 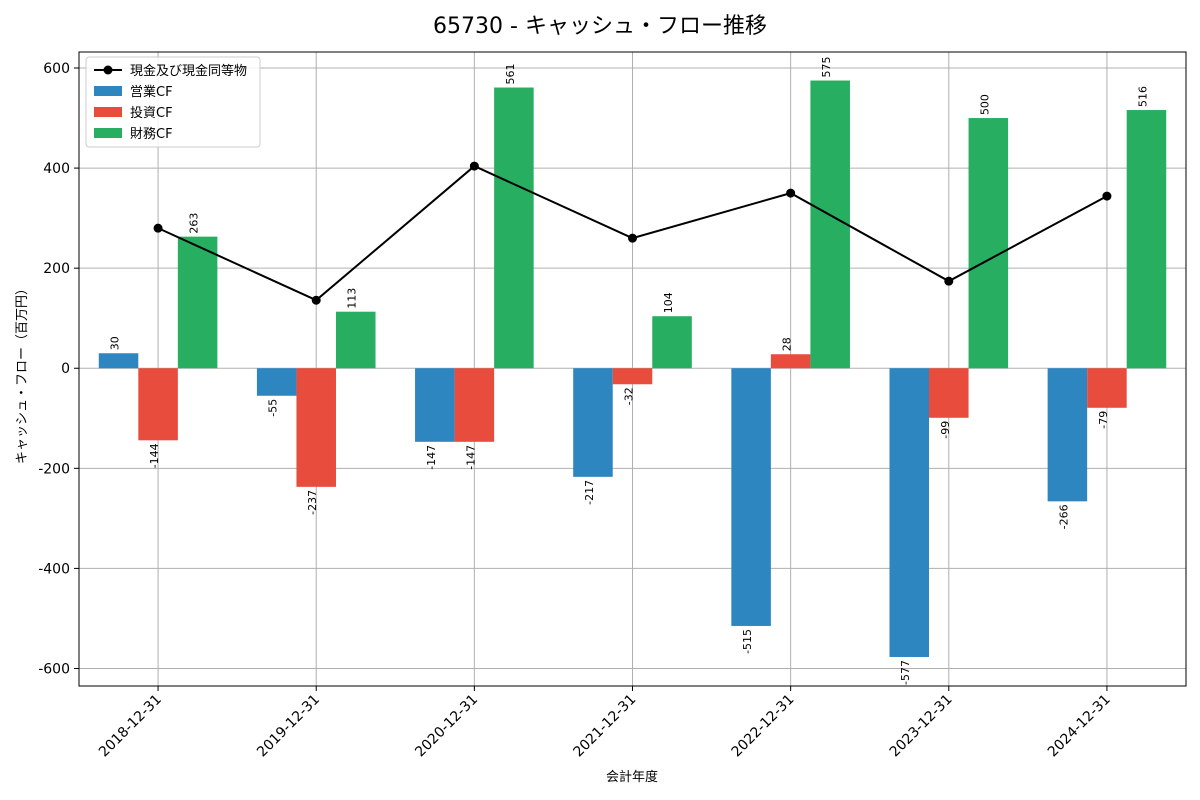 What do you see at coordinates (984, 104) in the screenshot?
I see `data-label: 500` at bounding box center [984, 104].